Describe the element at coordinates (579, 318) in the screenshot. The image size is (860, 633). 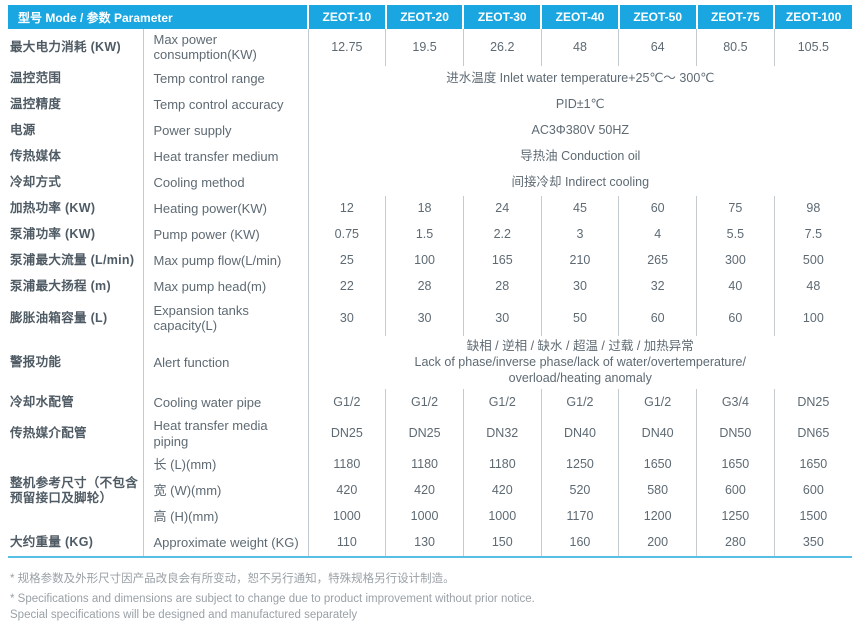
I see `value-cell: 50` at that location.